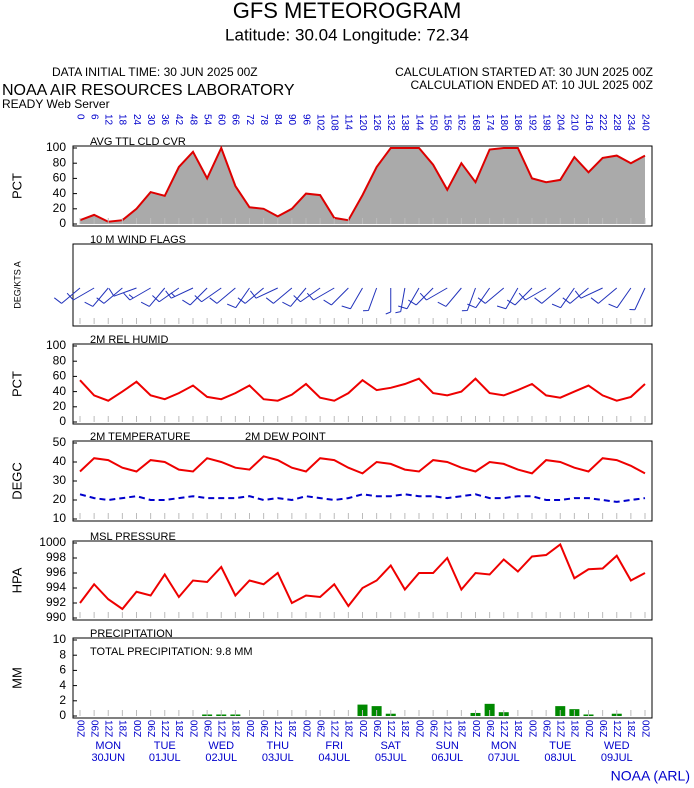  Describe the element at coordinates (489, 709) in the screenshot. I see `bar` at that location.